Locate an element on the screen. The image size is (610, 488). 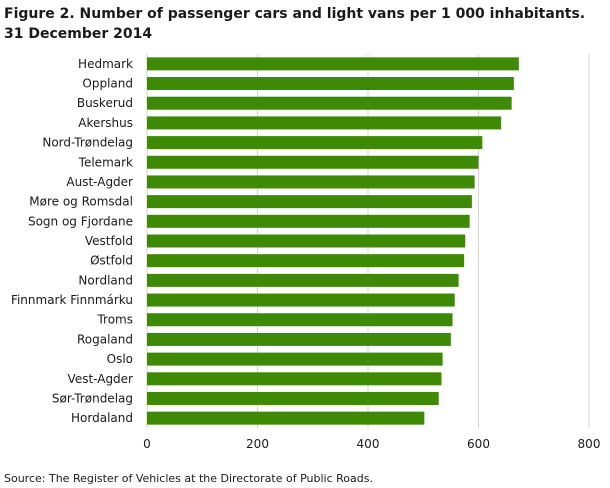
category-label: Aust-Agder is located at coordinates (99, 182).